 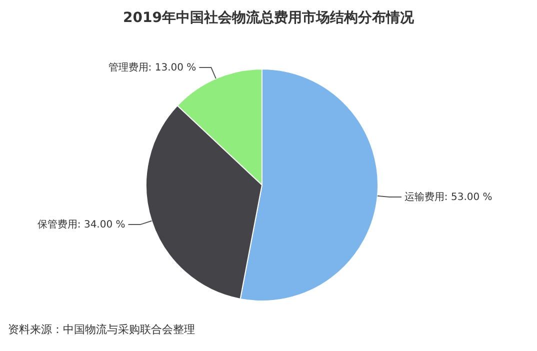 I want to click on slice-label: 保管费用: 34.00 %, so click(x=81, y=224).